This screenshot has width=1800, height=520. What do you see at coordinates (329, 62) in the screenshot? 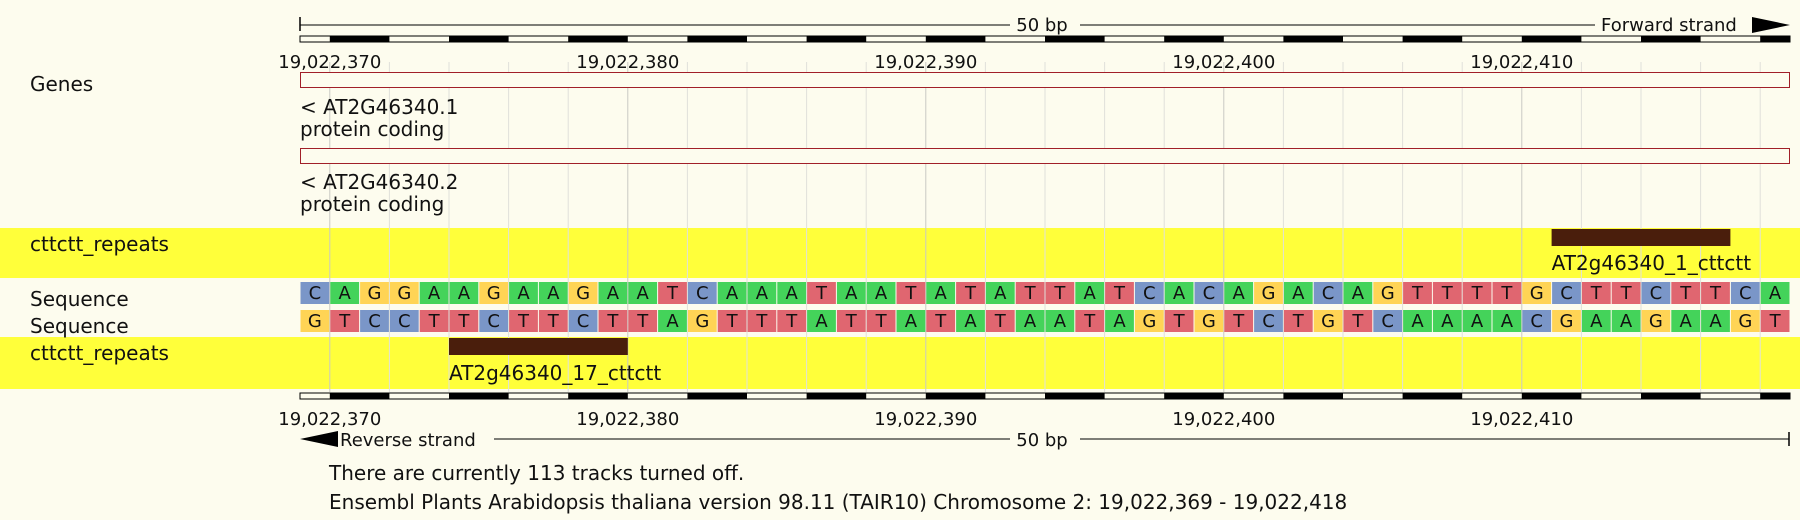
I see `tick-label: 19,022,370` at bounding box center [329, 62].